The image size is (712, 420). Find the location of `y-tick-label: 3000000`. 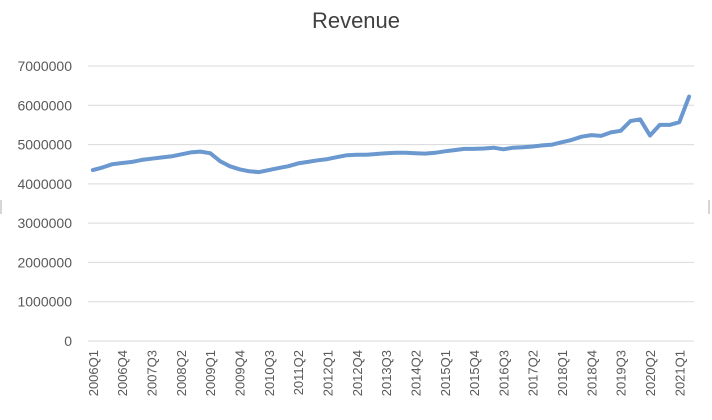

y-tick-label: 3000000 is located at coordinates (44, 223).